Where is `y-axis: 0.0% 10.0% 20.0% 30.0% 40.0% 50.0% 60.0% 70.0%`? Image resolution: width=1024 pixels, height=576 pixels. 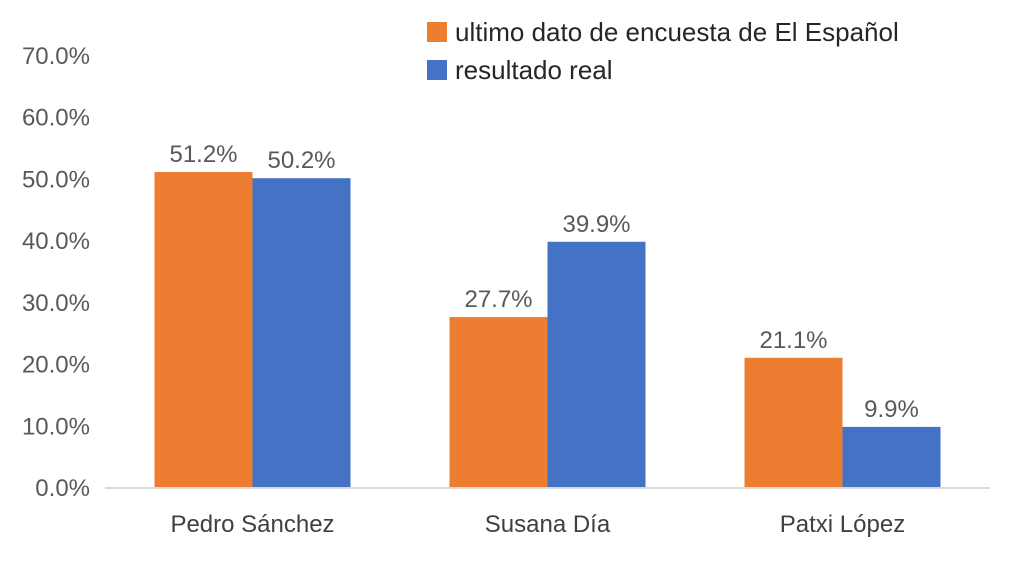
y-axis: 0.0% 10.0% 20.0% 30.0% 40.0% 50.0% 60.0% 70.0% is located at coordinates (56, 272).